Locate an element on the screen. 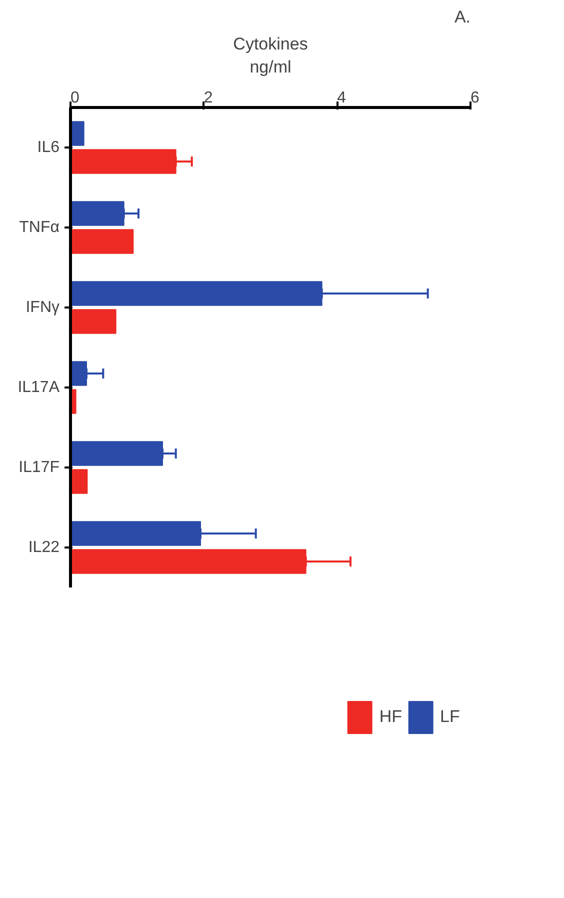  x-axis-title: Cytokines ng/ml is located at coordinates (270, 55).